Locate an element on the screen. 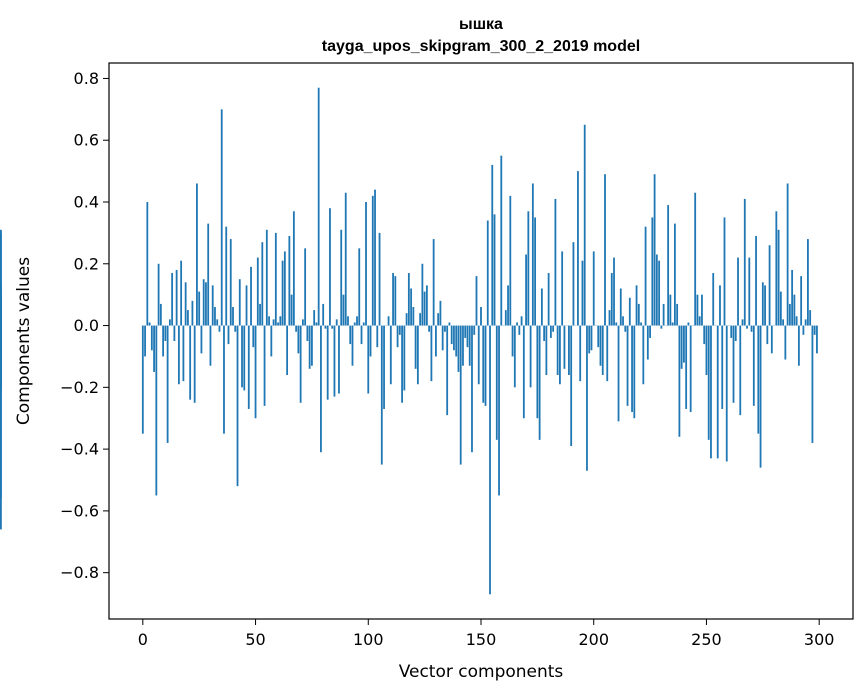 Image resolution: width=867 pixels, height=696 pixels. y-tick-label-8: 0.8 is located at coordinates (86, 78).